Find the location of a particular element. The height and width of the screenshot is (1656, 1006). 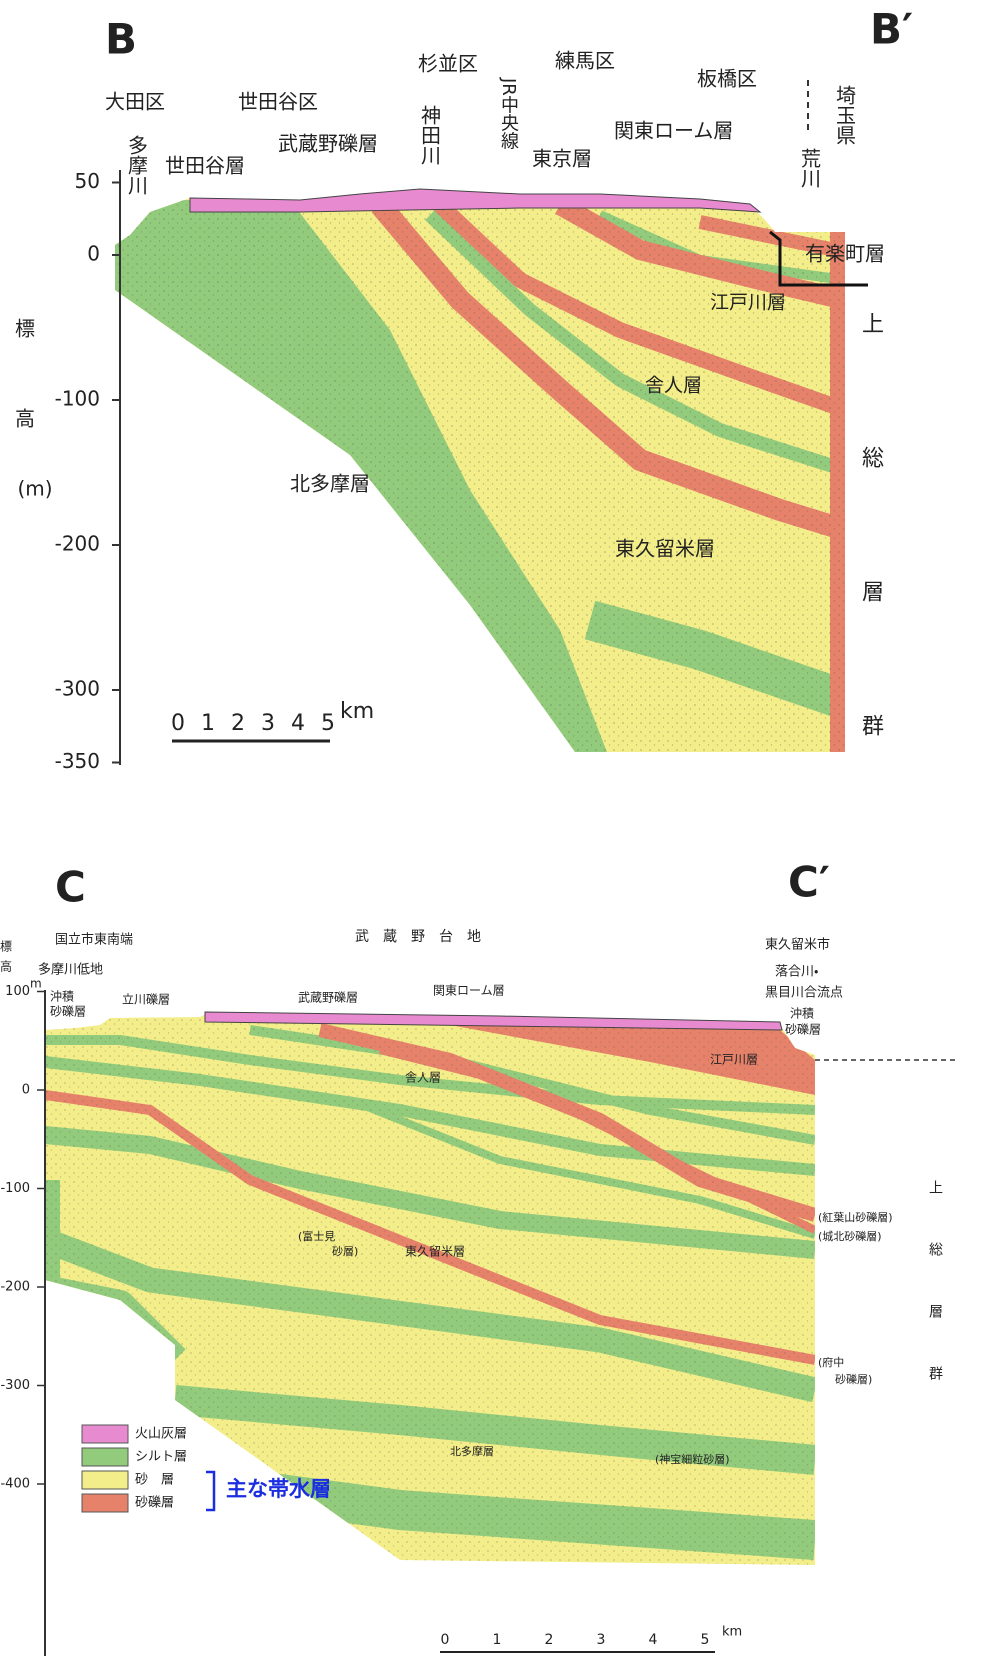

y-axis-label: 標高 is located at coordinates (6, 960).